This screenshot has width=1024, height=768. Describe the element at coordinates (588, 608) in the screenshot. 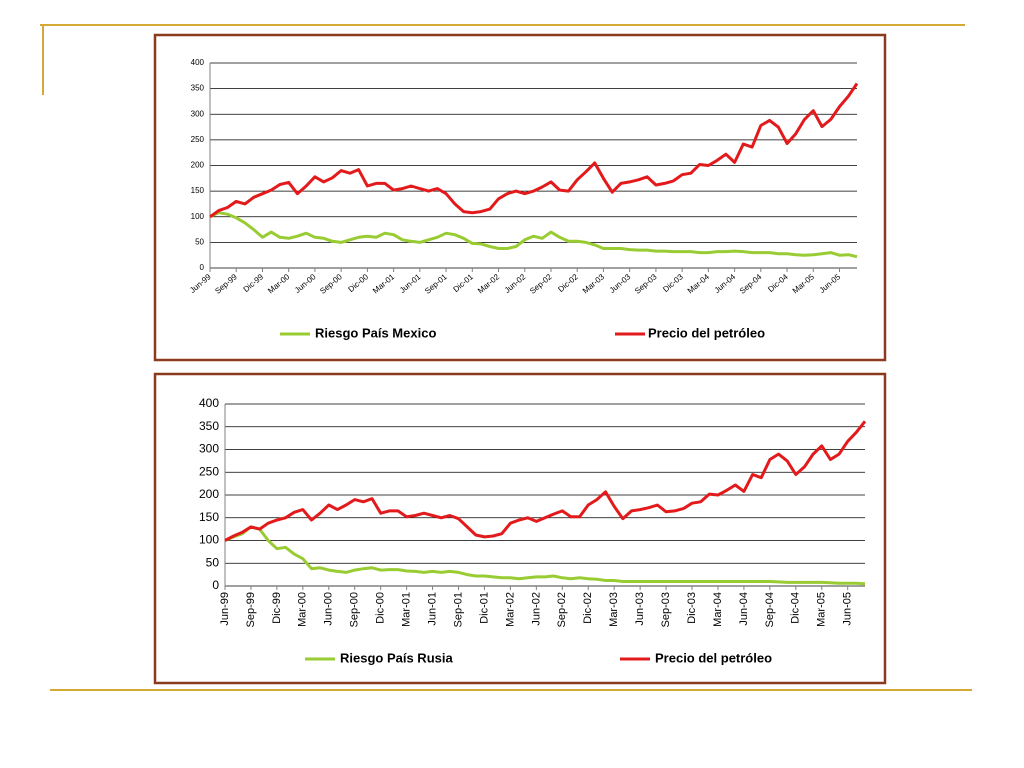

I see `x-tick-label: Dic-02` at that location.